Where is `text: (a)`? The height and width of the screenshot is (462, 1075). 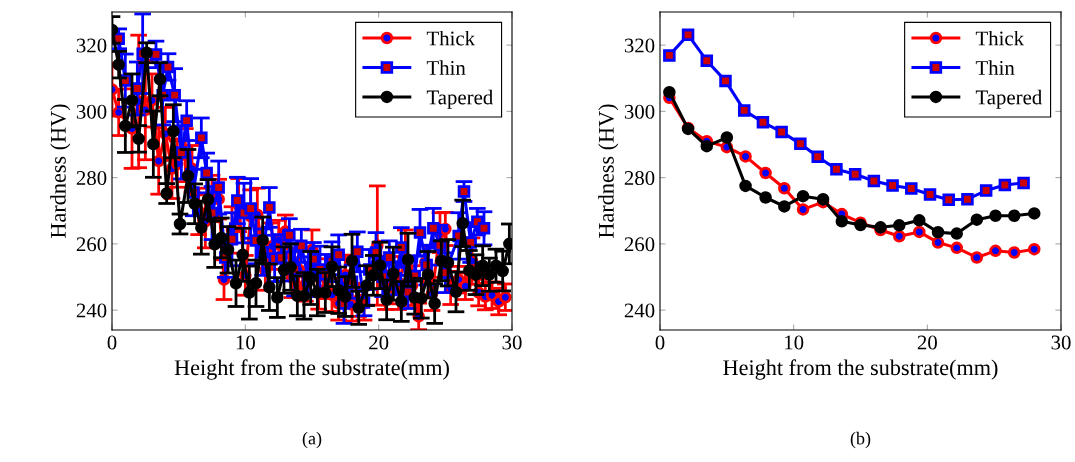 text: (a) is located at coordinates (312, 440).